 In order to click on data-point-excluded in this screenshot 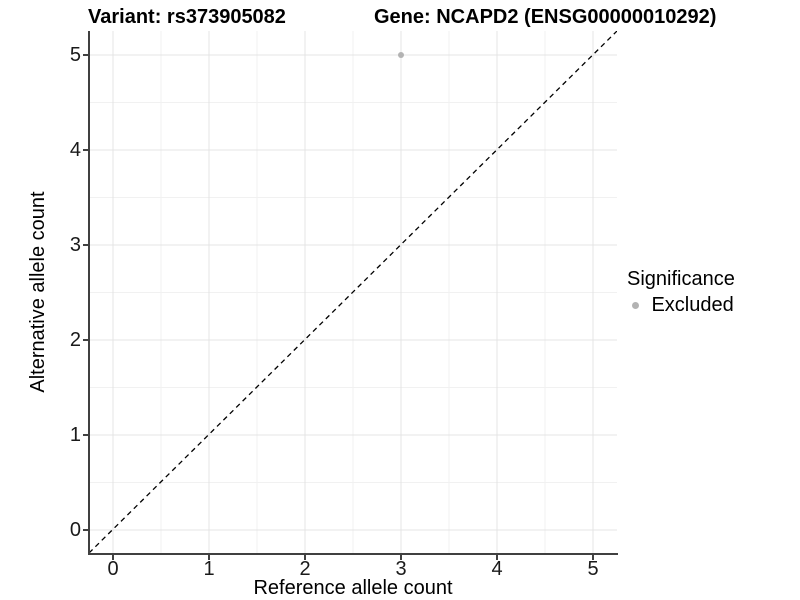, I will do `click(401, 55)`.